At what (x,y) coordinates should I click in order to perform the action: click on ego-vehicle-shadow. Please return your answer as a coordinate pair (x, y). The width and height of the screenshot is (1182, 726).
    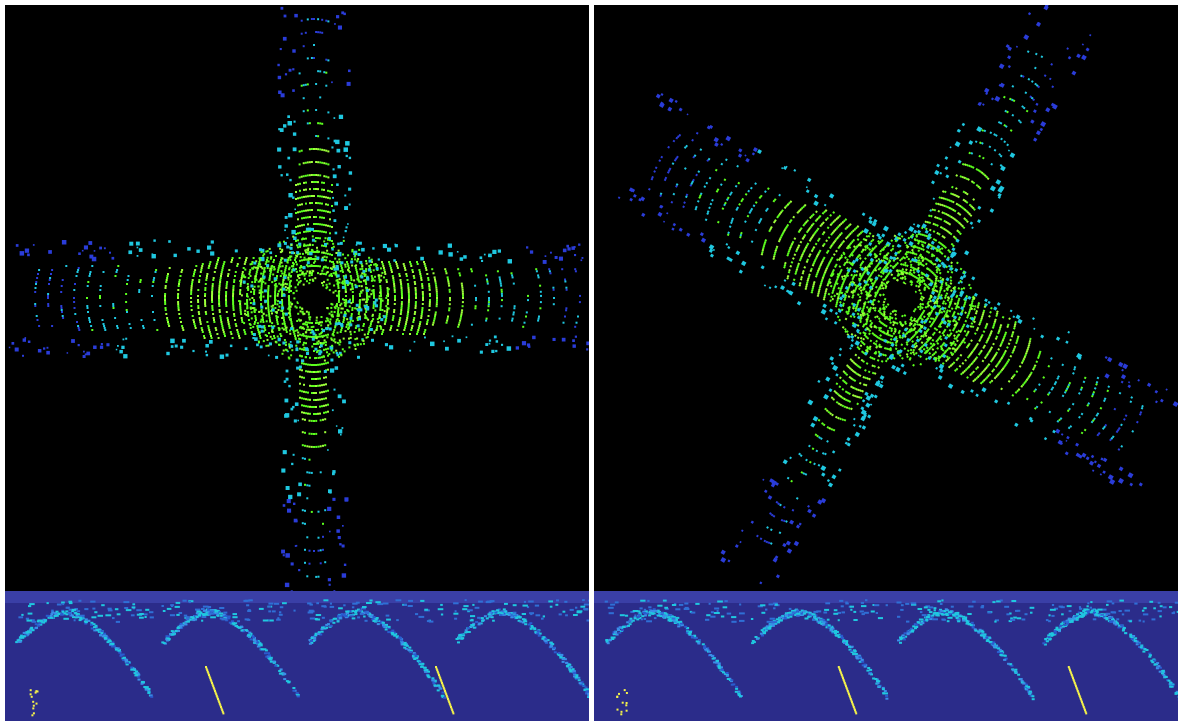
    Looking at the image, I should click on (313, 297).